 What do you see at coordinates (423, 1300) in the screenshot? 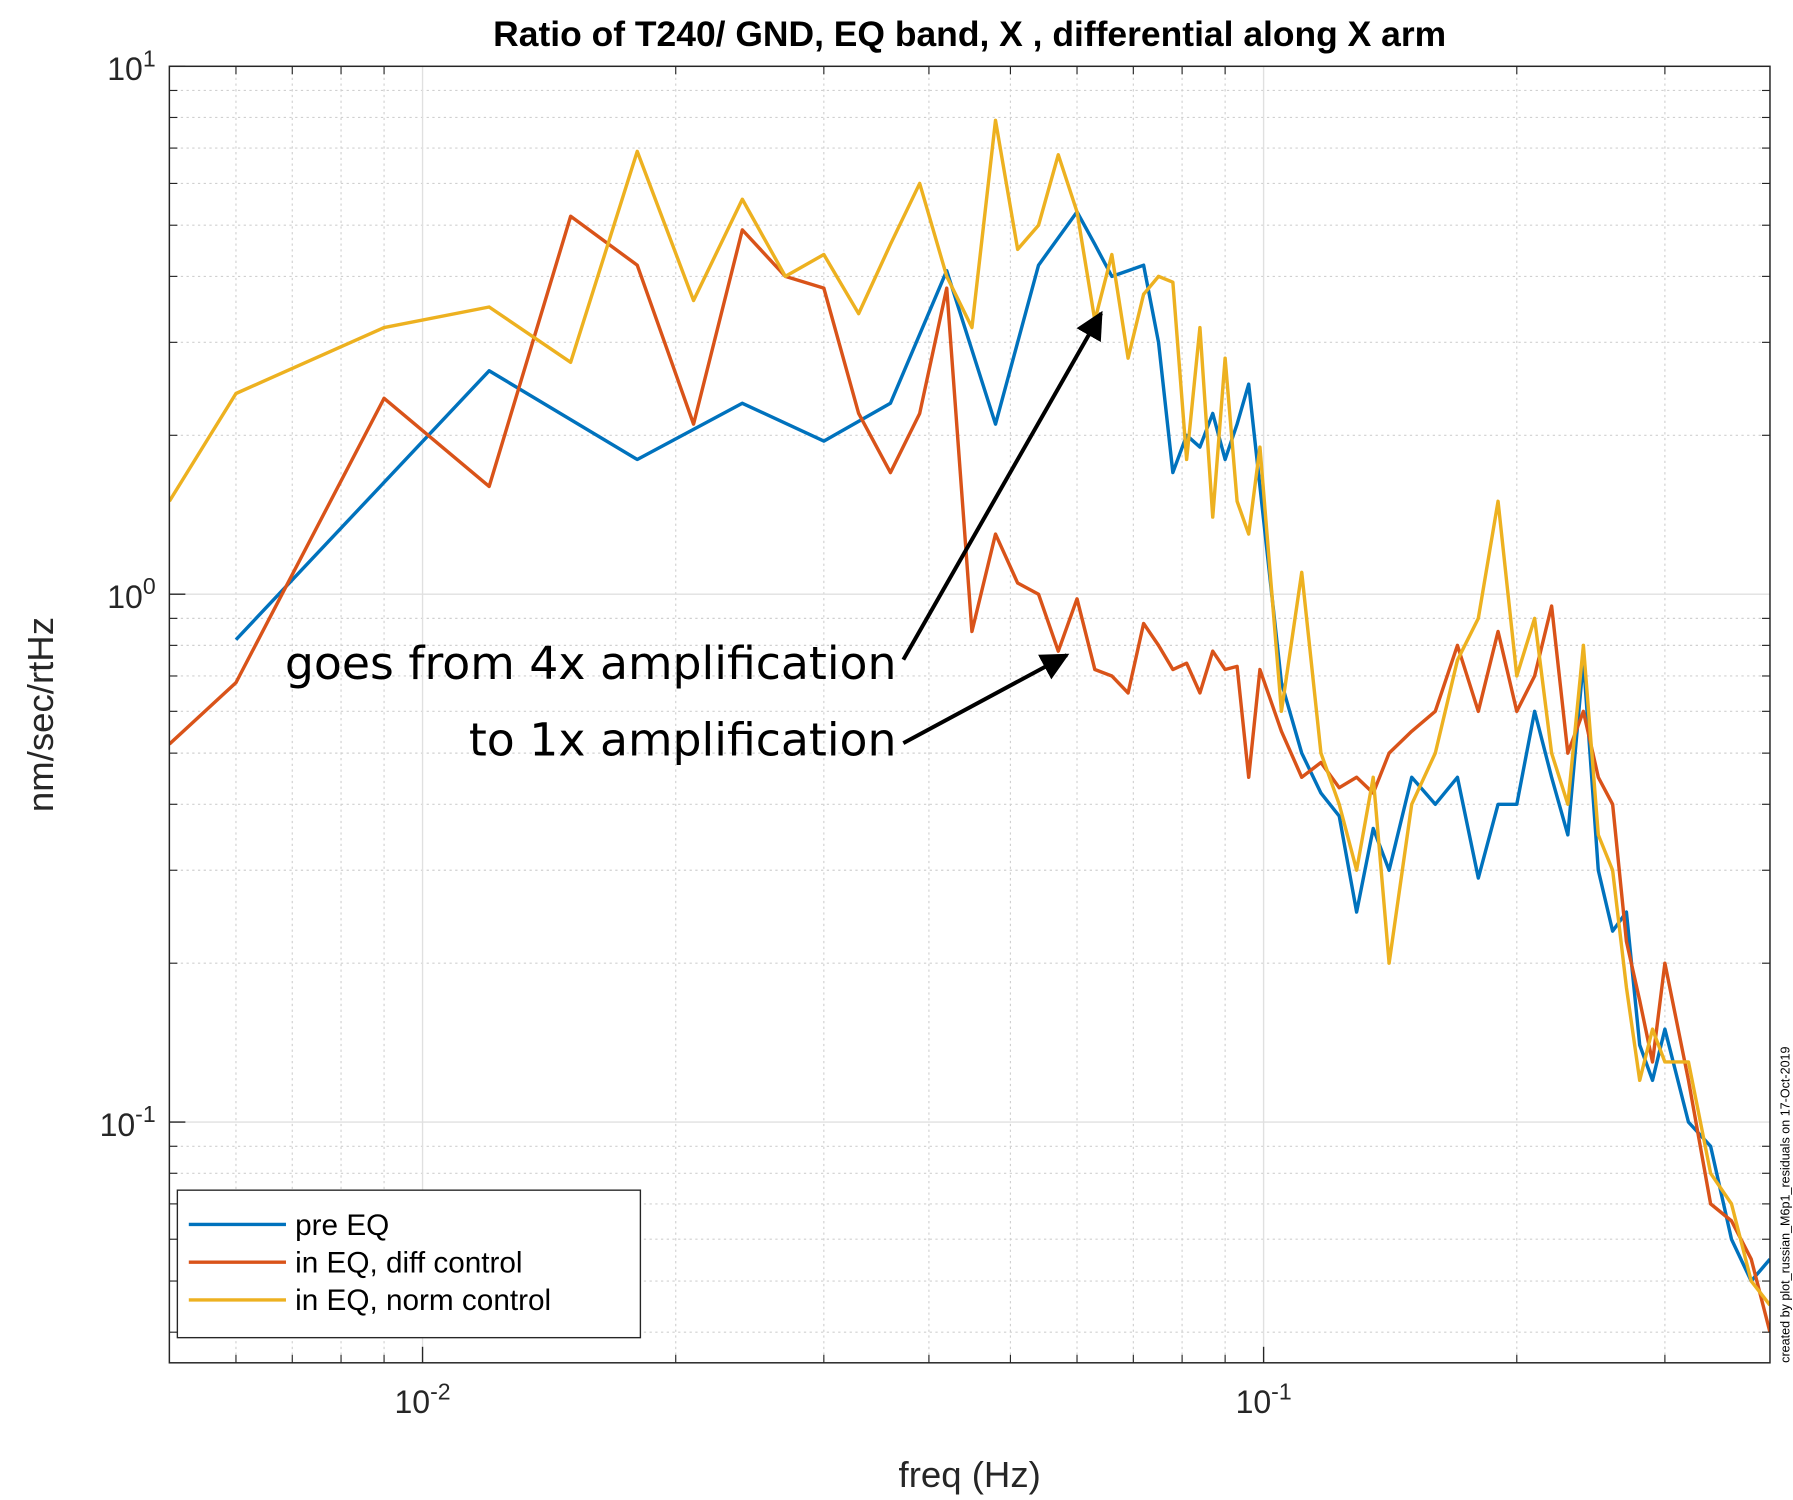
I see `legend-label: in EQ, norm control` at bounding box center [423, 1300].